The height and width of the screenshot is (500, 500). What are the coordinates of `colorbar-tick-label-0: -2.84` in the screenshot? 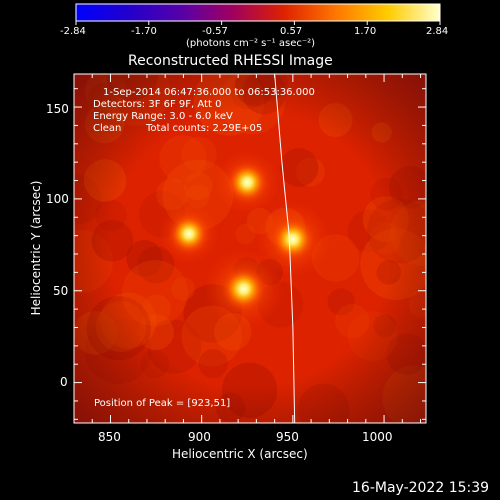 It's located at (73, 31).